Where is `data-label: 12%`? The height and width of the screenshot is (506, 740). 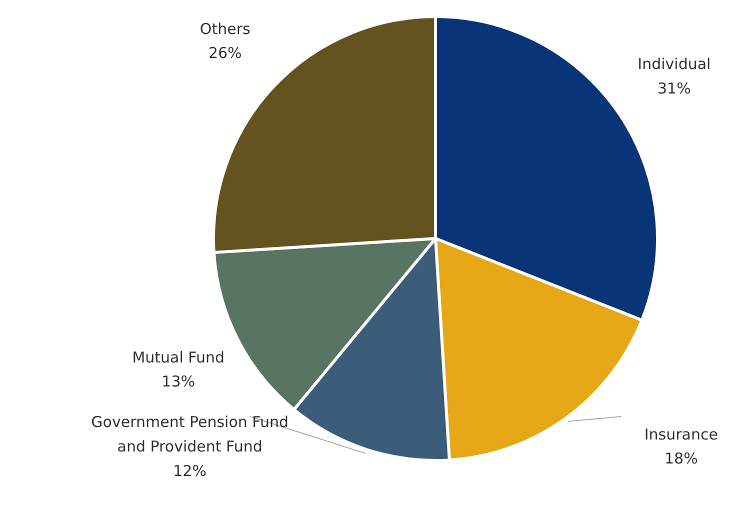 data-label: 12% is located at coordinates (189, 471).